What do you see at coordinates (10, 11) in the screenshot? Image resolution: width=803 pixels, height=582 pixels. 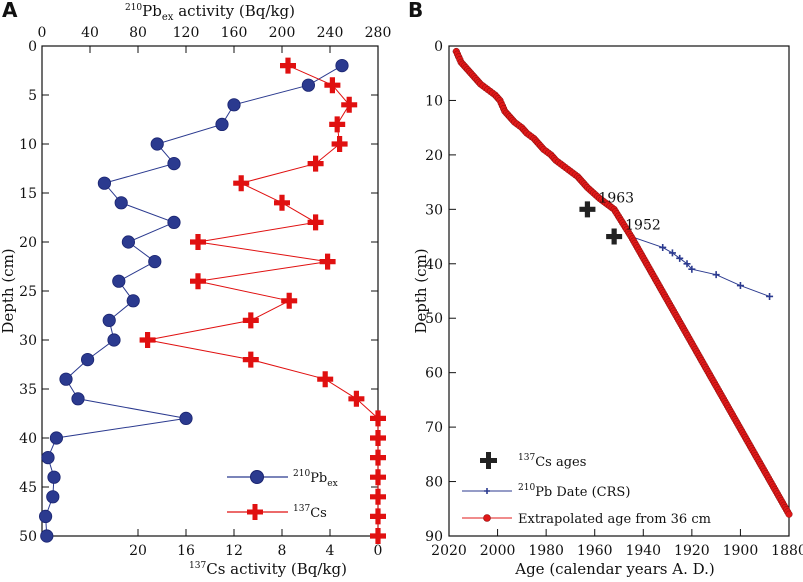 I see `panel-a-letter: A` at bounding box center [10, 11].